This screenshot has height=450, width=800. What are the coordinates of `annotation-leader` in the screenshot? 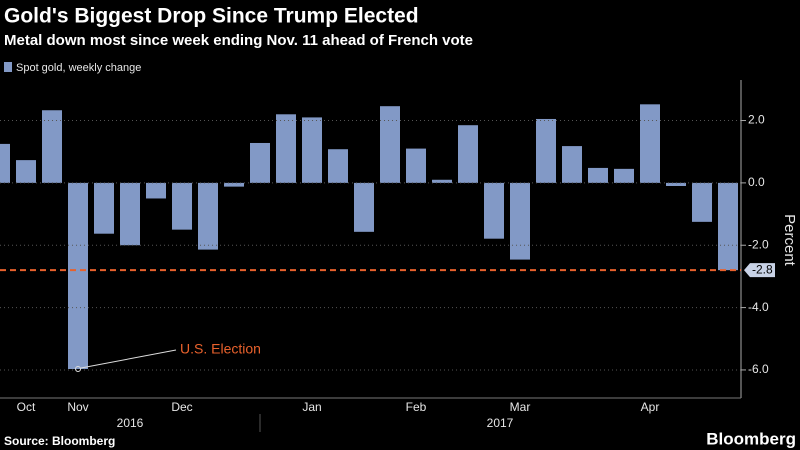 It's located at (128, 359).